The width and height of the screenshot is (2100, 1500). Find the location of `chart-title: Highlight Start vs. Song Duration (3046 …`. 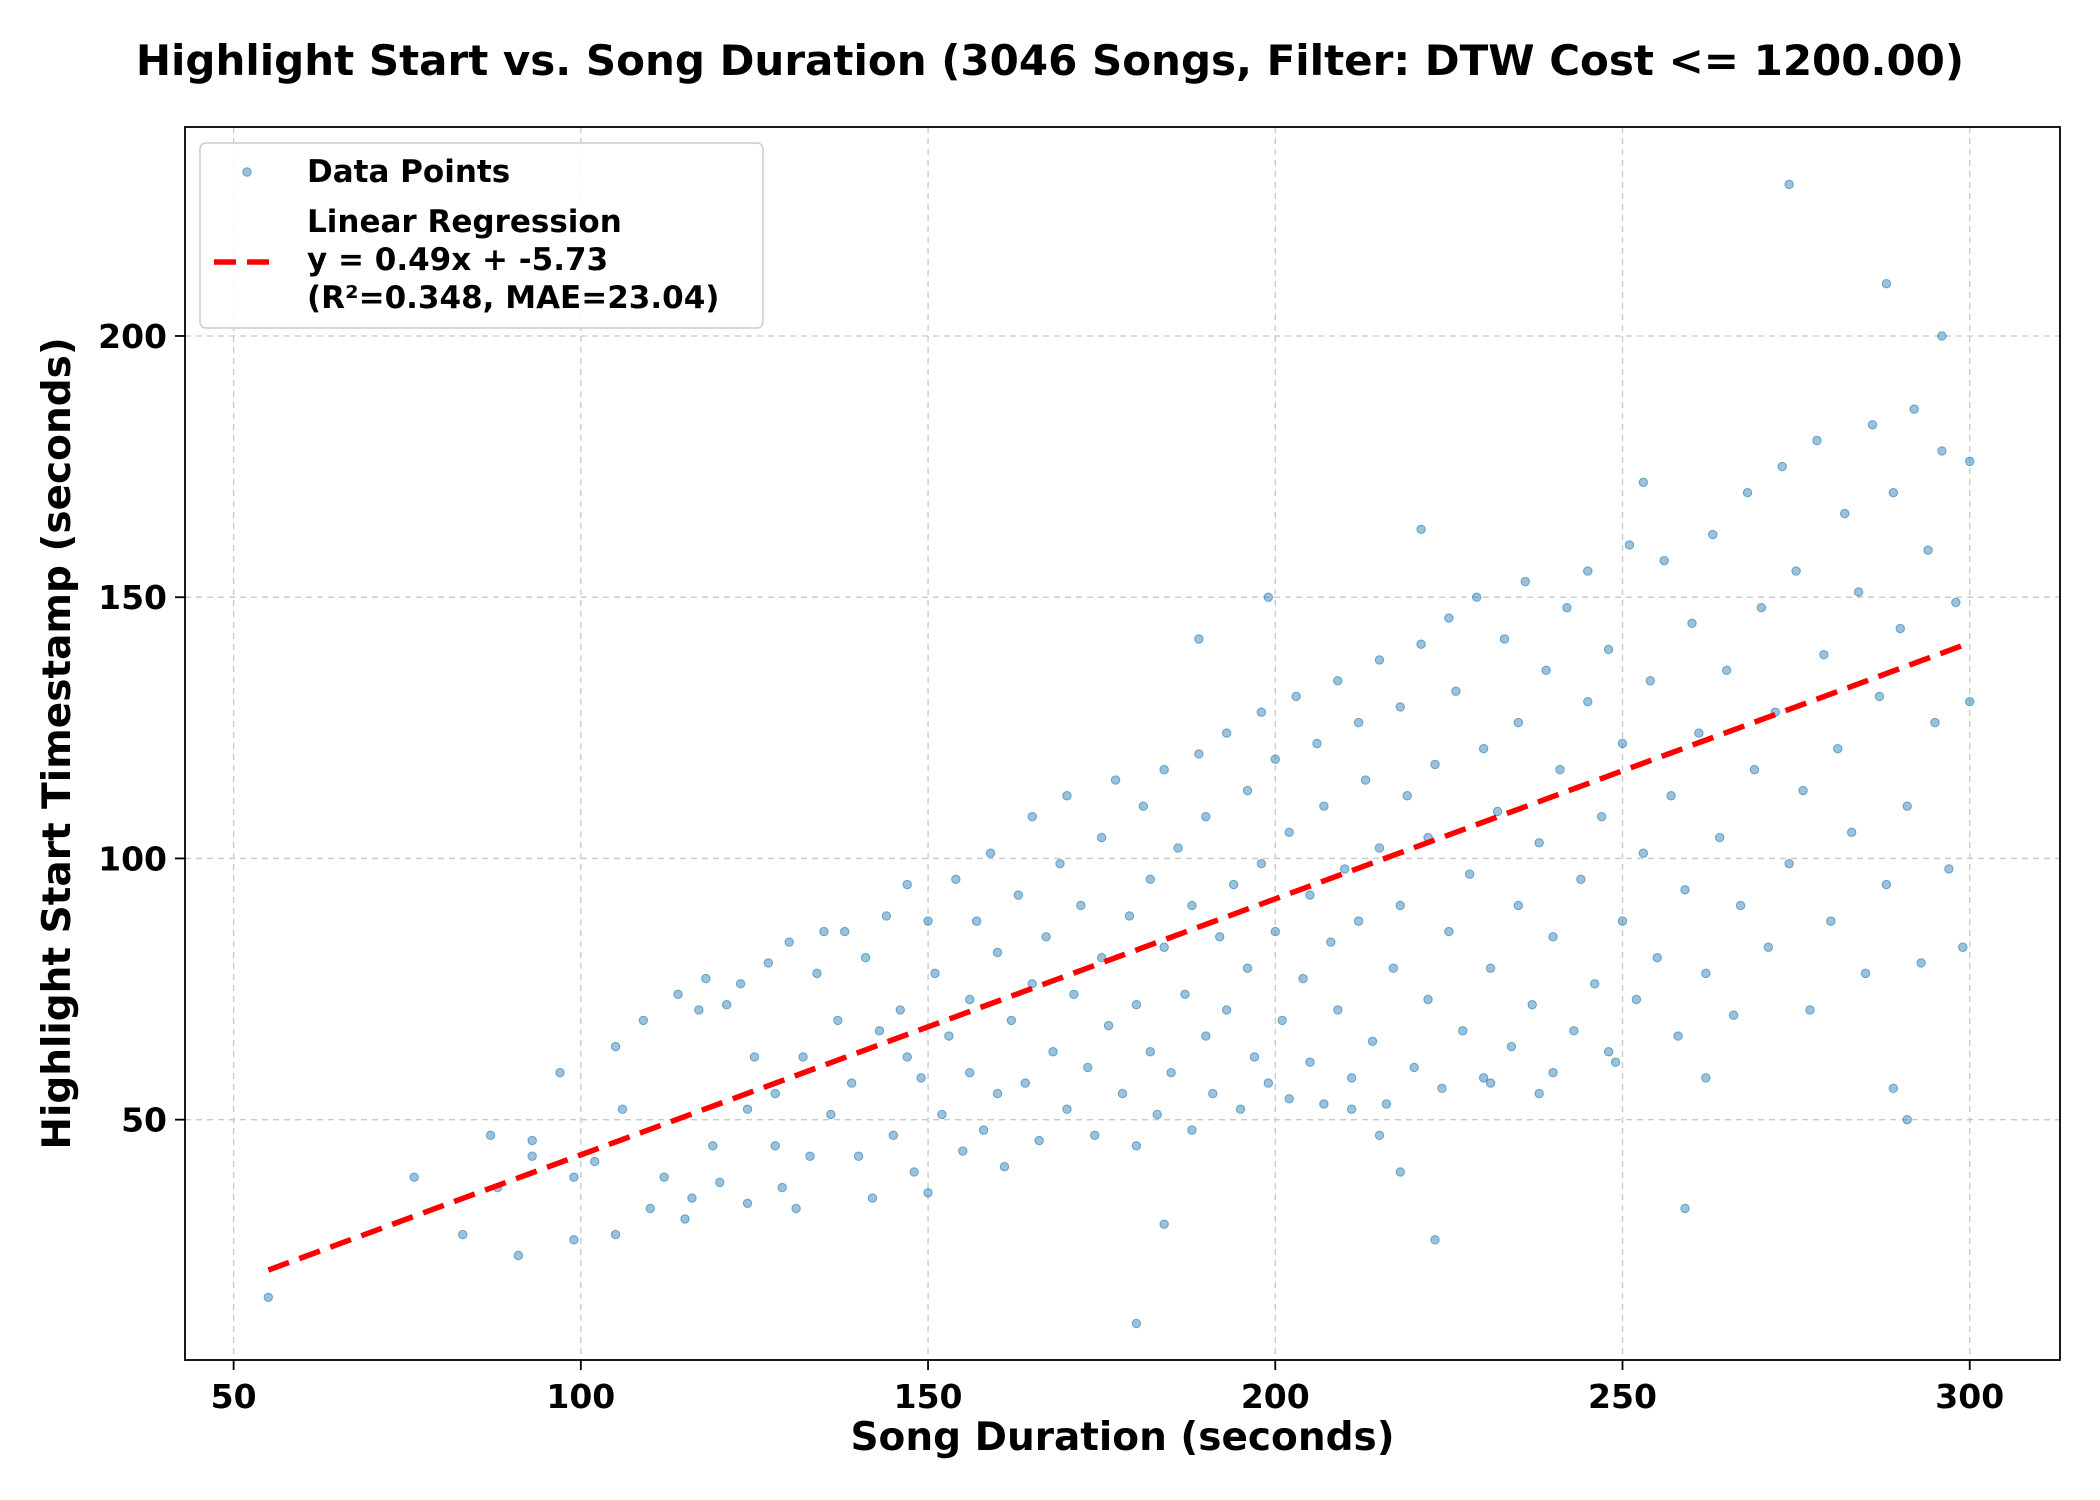

chart-title: Highlight Start vs. Song Duration (3046 … is located at coordinates (1050, 60).